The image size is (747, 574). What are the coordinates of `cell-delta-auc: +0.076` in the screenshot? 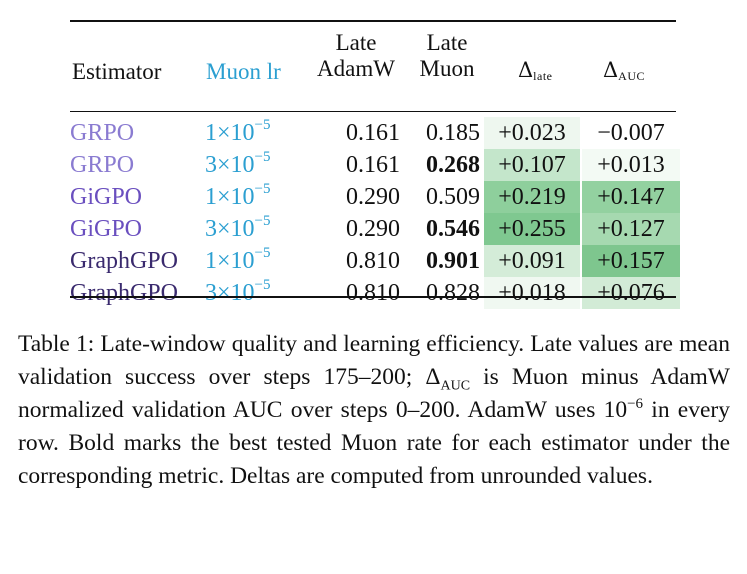 It's located at (631, 293).